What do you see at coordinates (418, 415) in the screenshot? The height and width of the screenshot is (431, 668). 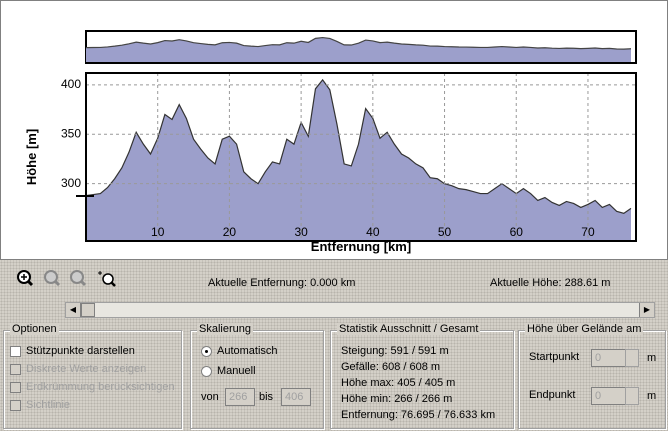 I see `stat-line: Entfernung: 76.695 / 76.633 km` at bounding box center [418, 415].